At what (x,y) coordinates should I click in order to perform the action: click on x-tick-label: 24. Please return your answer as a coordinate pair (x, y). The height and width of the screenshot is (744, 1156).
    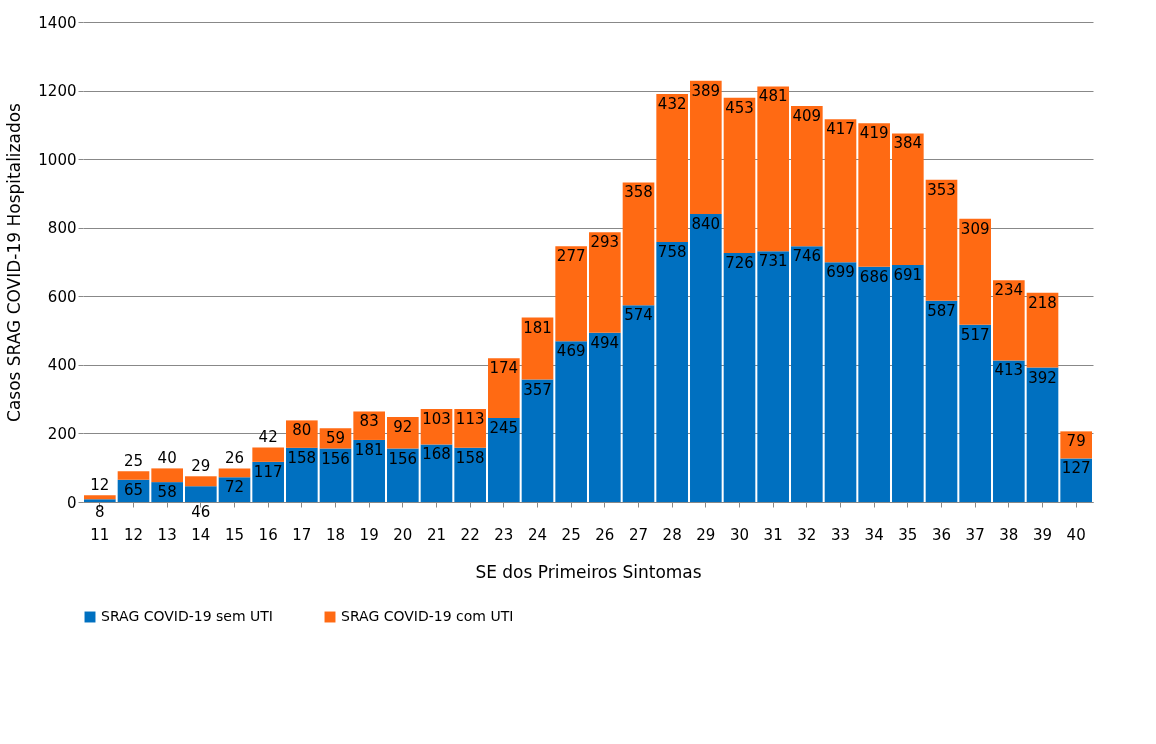
    Looking at the image, I should click on (537, 534).